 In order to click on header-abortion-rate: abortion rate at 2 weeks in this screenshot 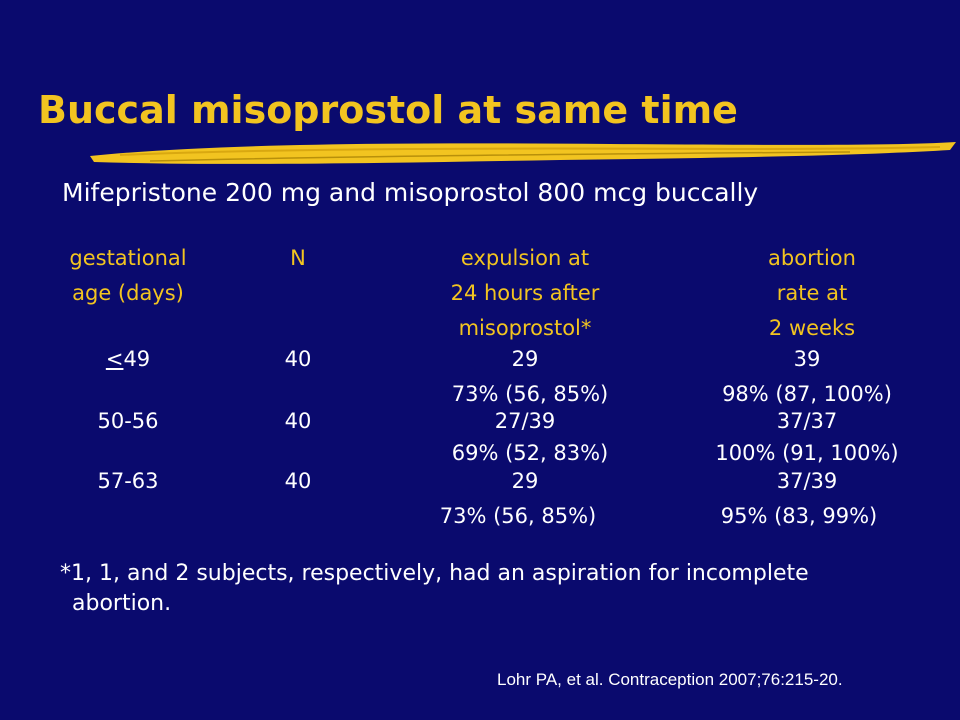, I will do `click(812, 293)`.